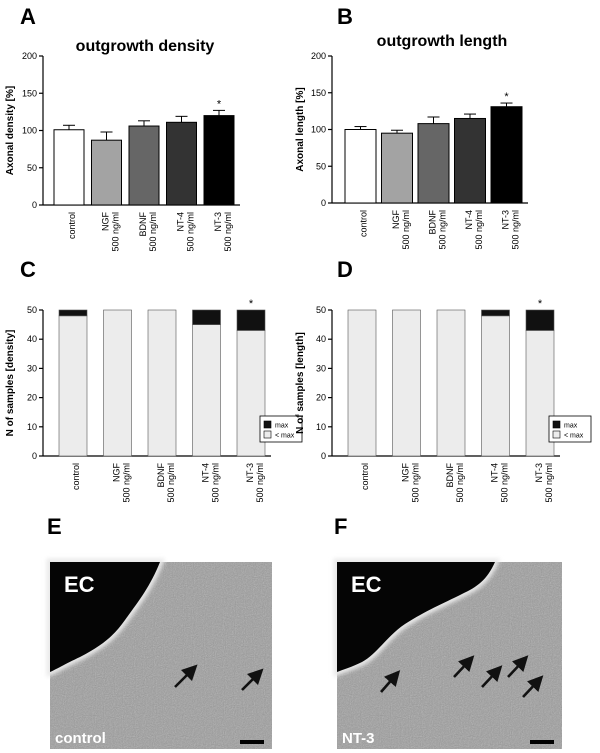 The height and width of the screenshot is (753, 600). What do you see at coordinates (10, 130) in the screenshot?
I see `y-axis-label: Axonal density [%]` at bounding box center [10, 130].